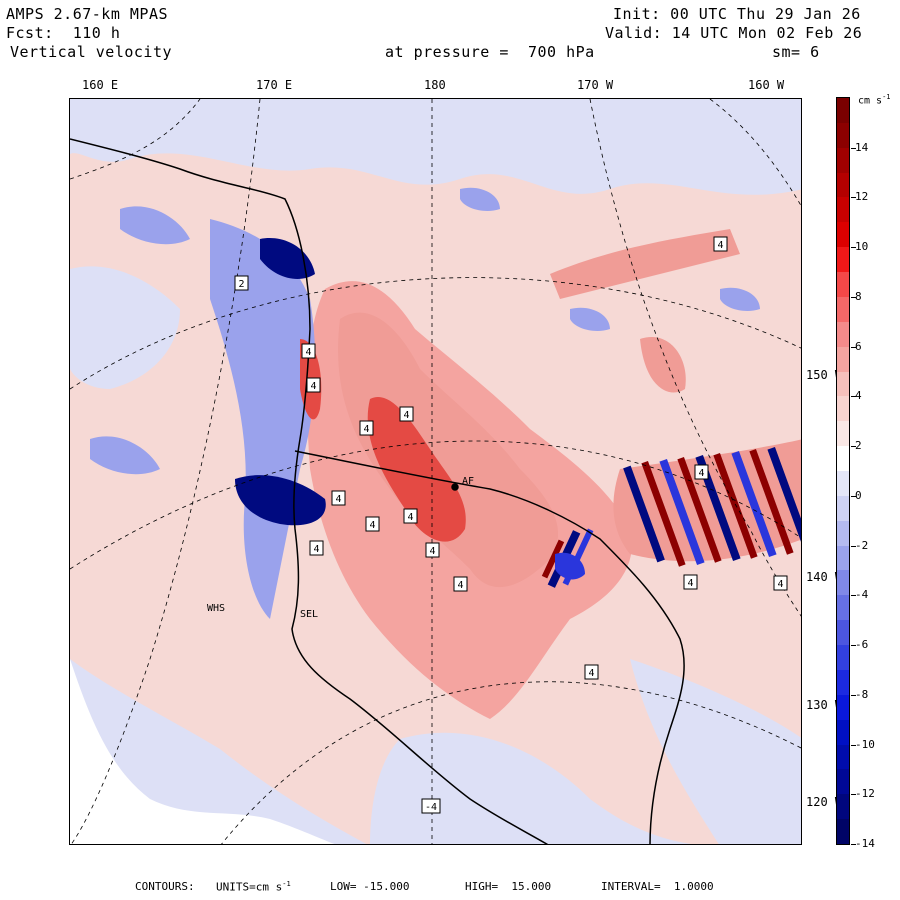  What do you see at coordinates (100, 85) in the screenshot?
I see `lon-label-160e: 160 E` at bounding box center [100, 85].